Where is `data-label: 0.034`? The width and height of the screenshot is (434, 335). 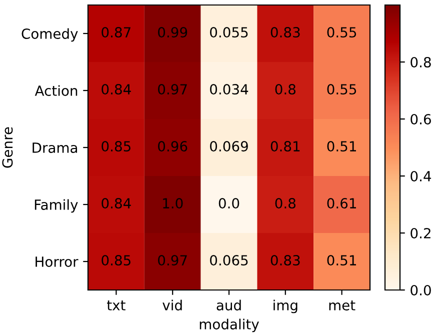 data-label: 0.034 is located at coordinates (229, 89).